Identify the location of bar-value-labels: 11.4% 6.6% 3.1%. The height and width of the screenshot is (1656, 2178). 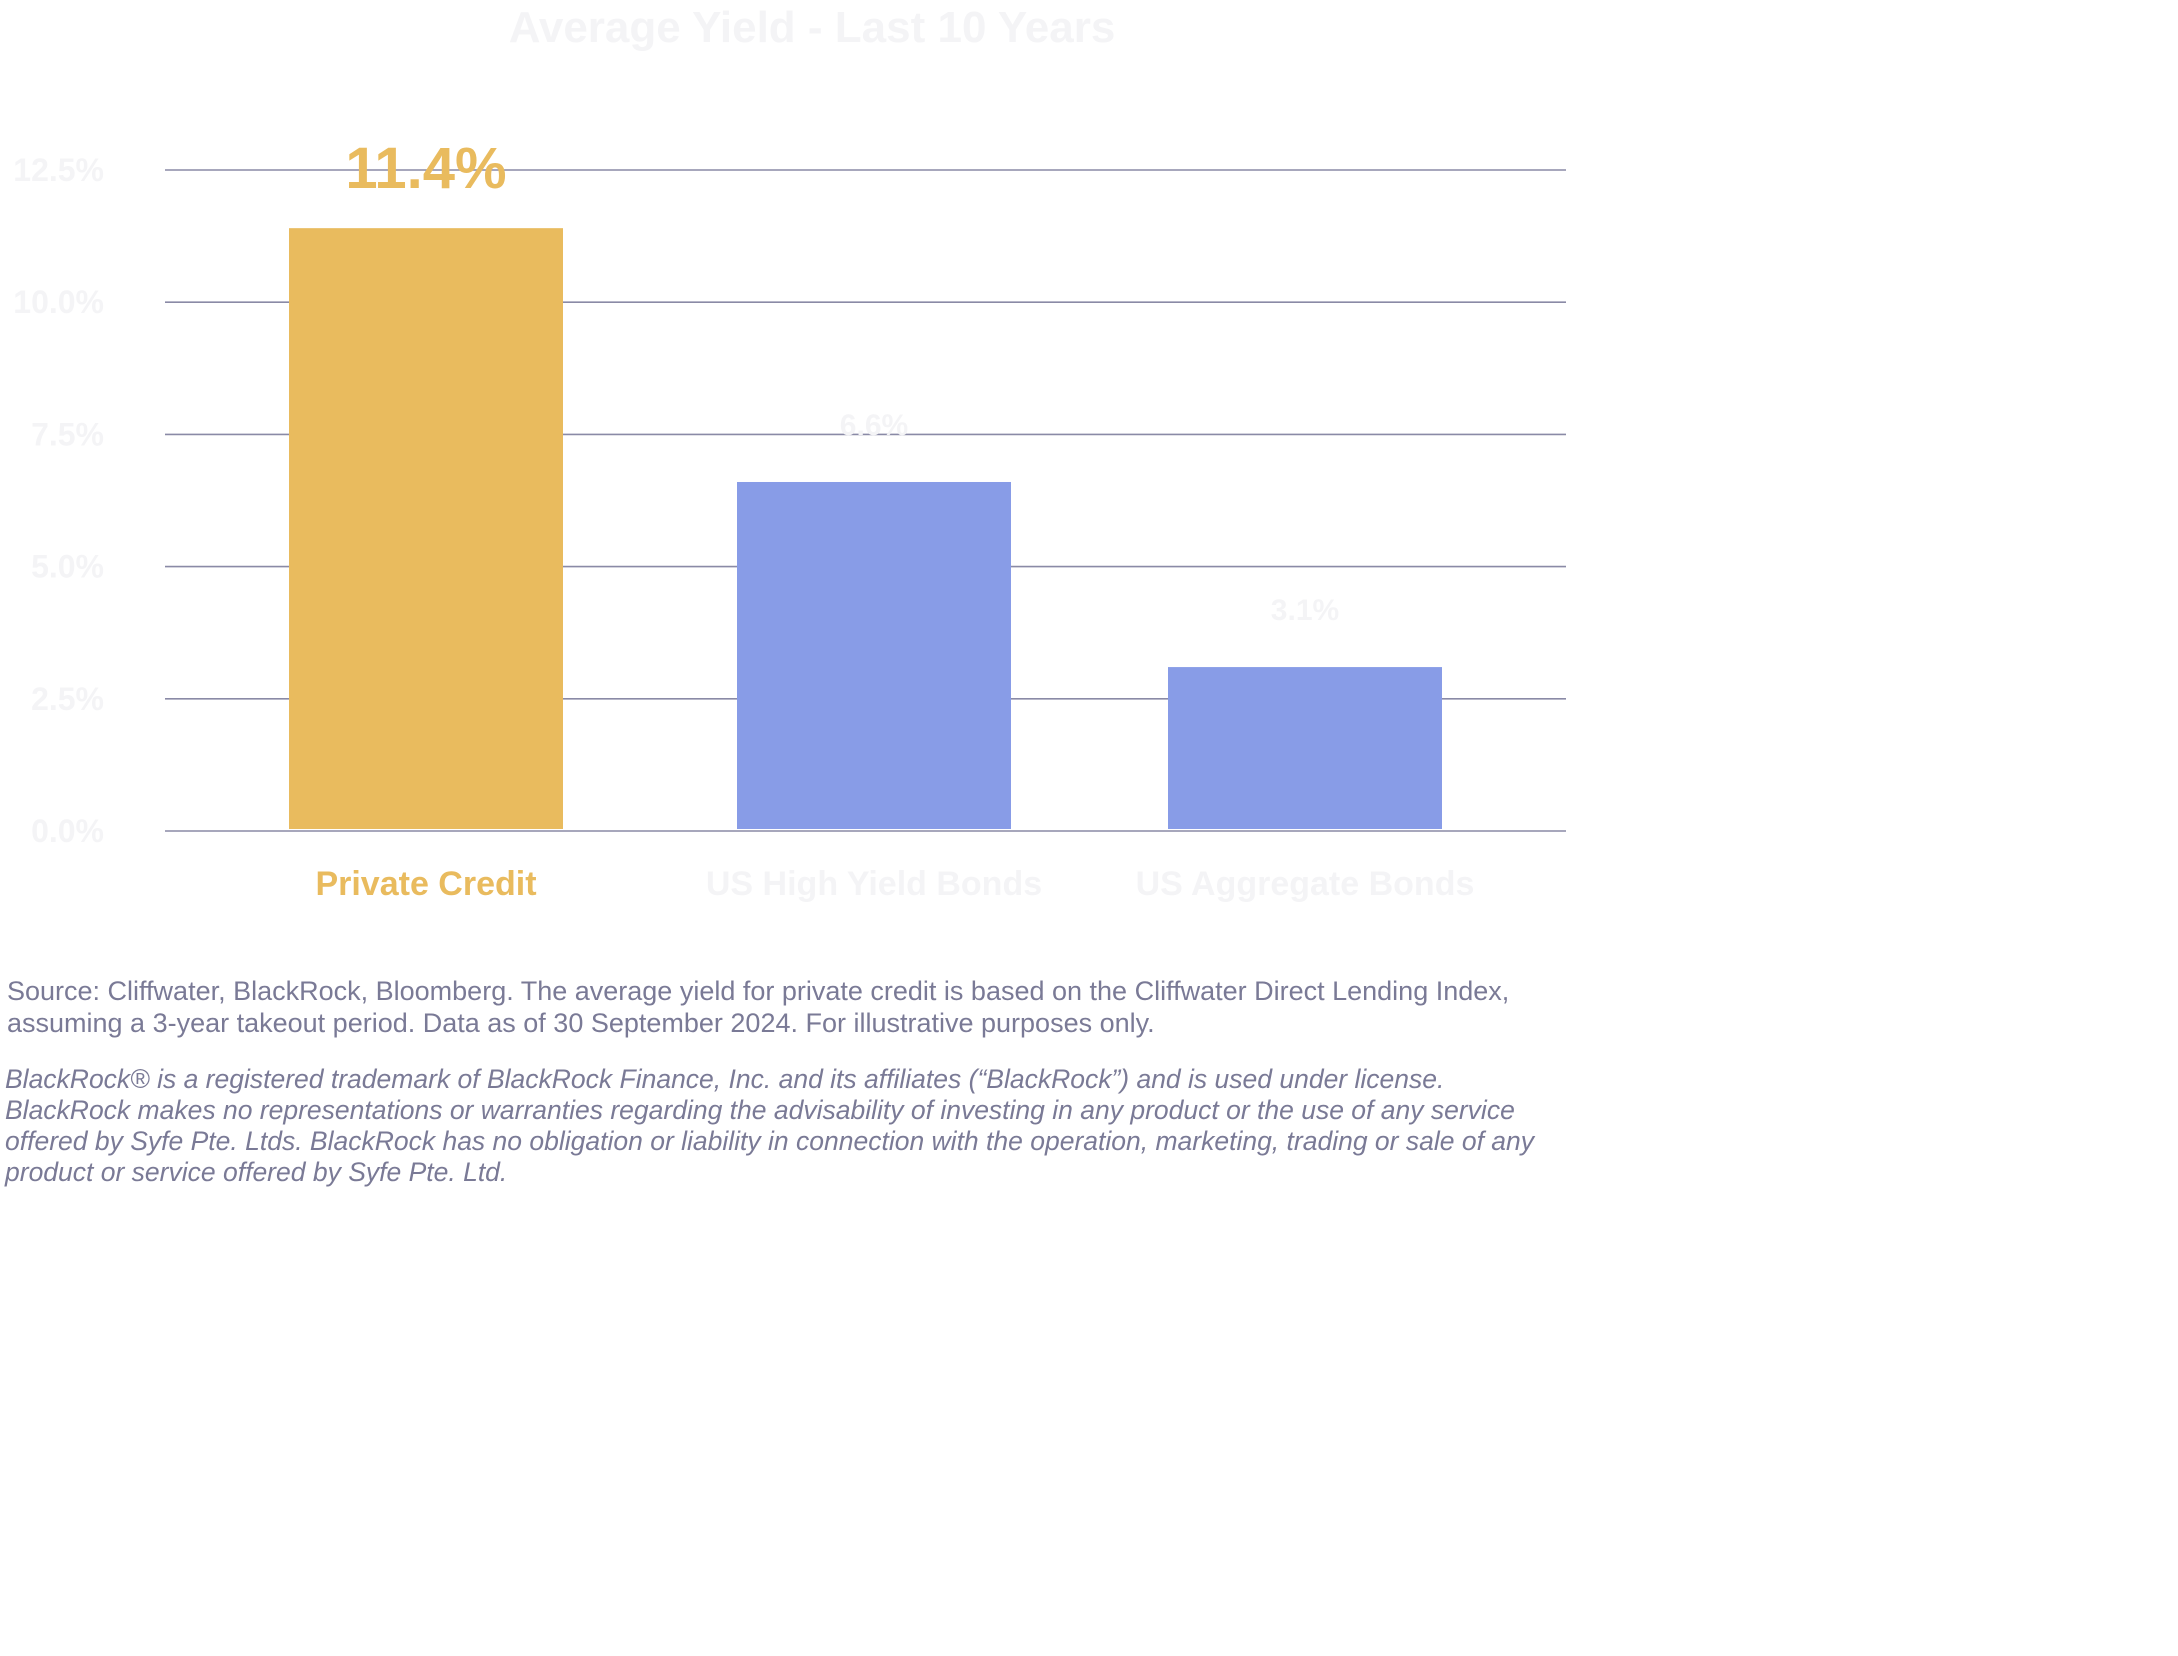
(842, 381).